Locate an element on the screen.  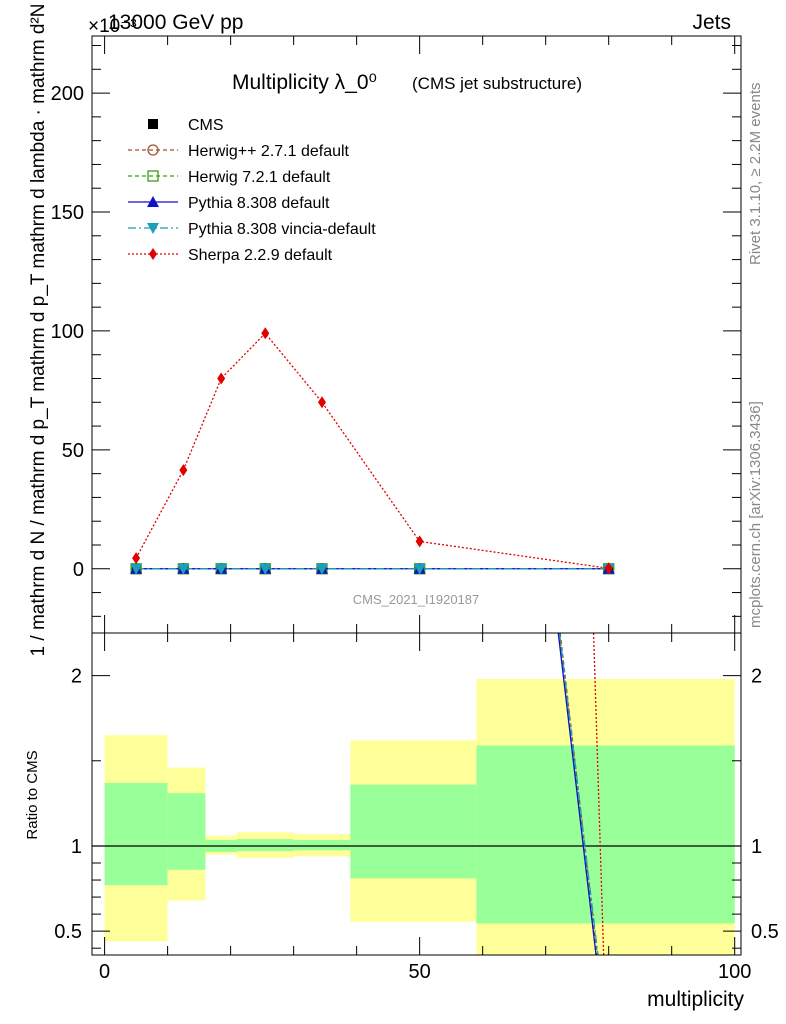
main-series is located at coordinates (372, 451).